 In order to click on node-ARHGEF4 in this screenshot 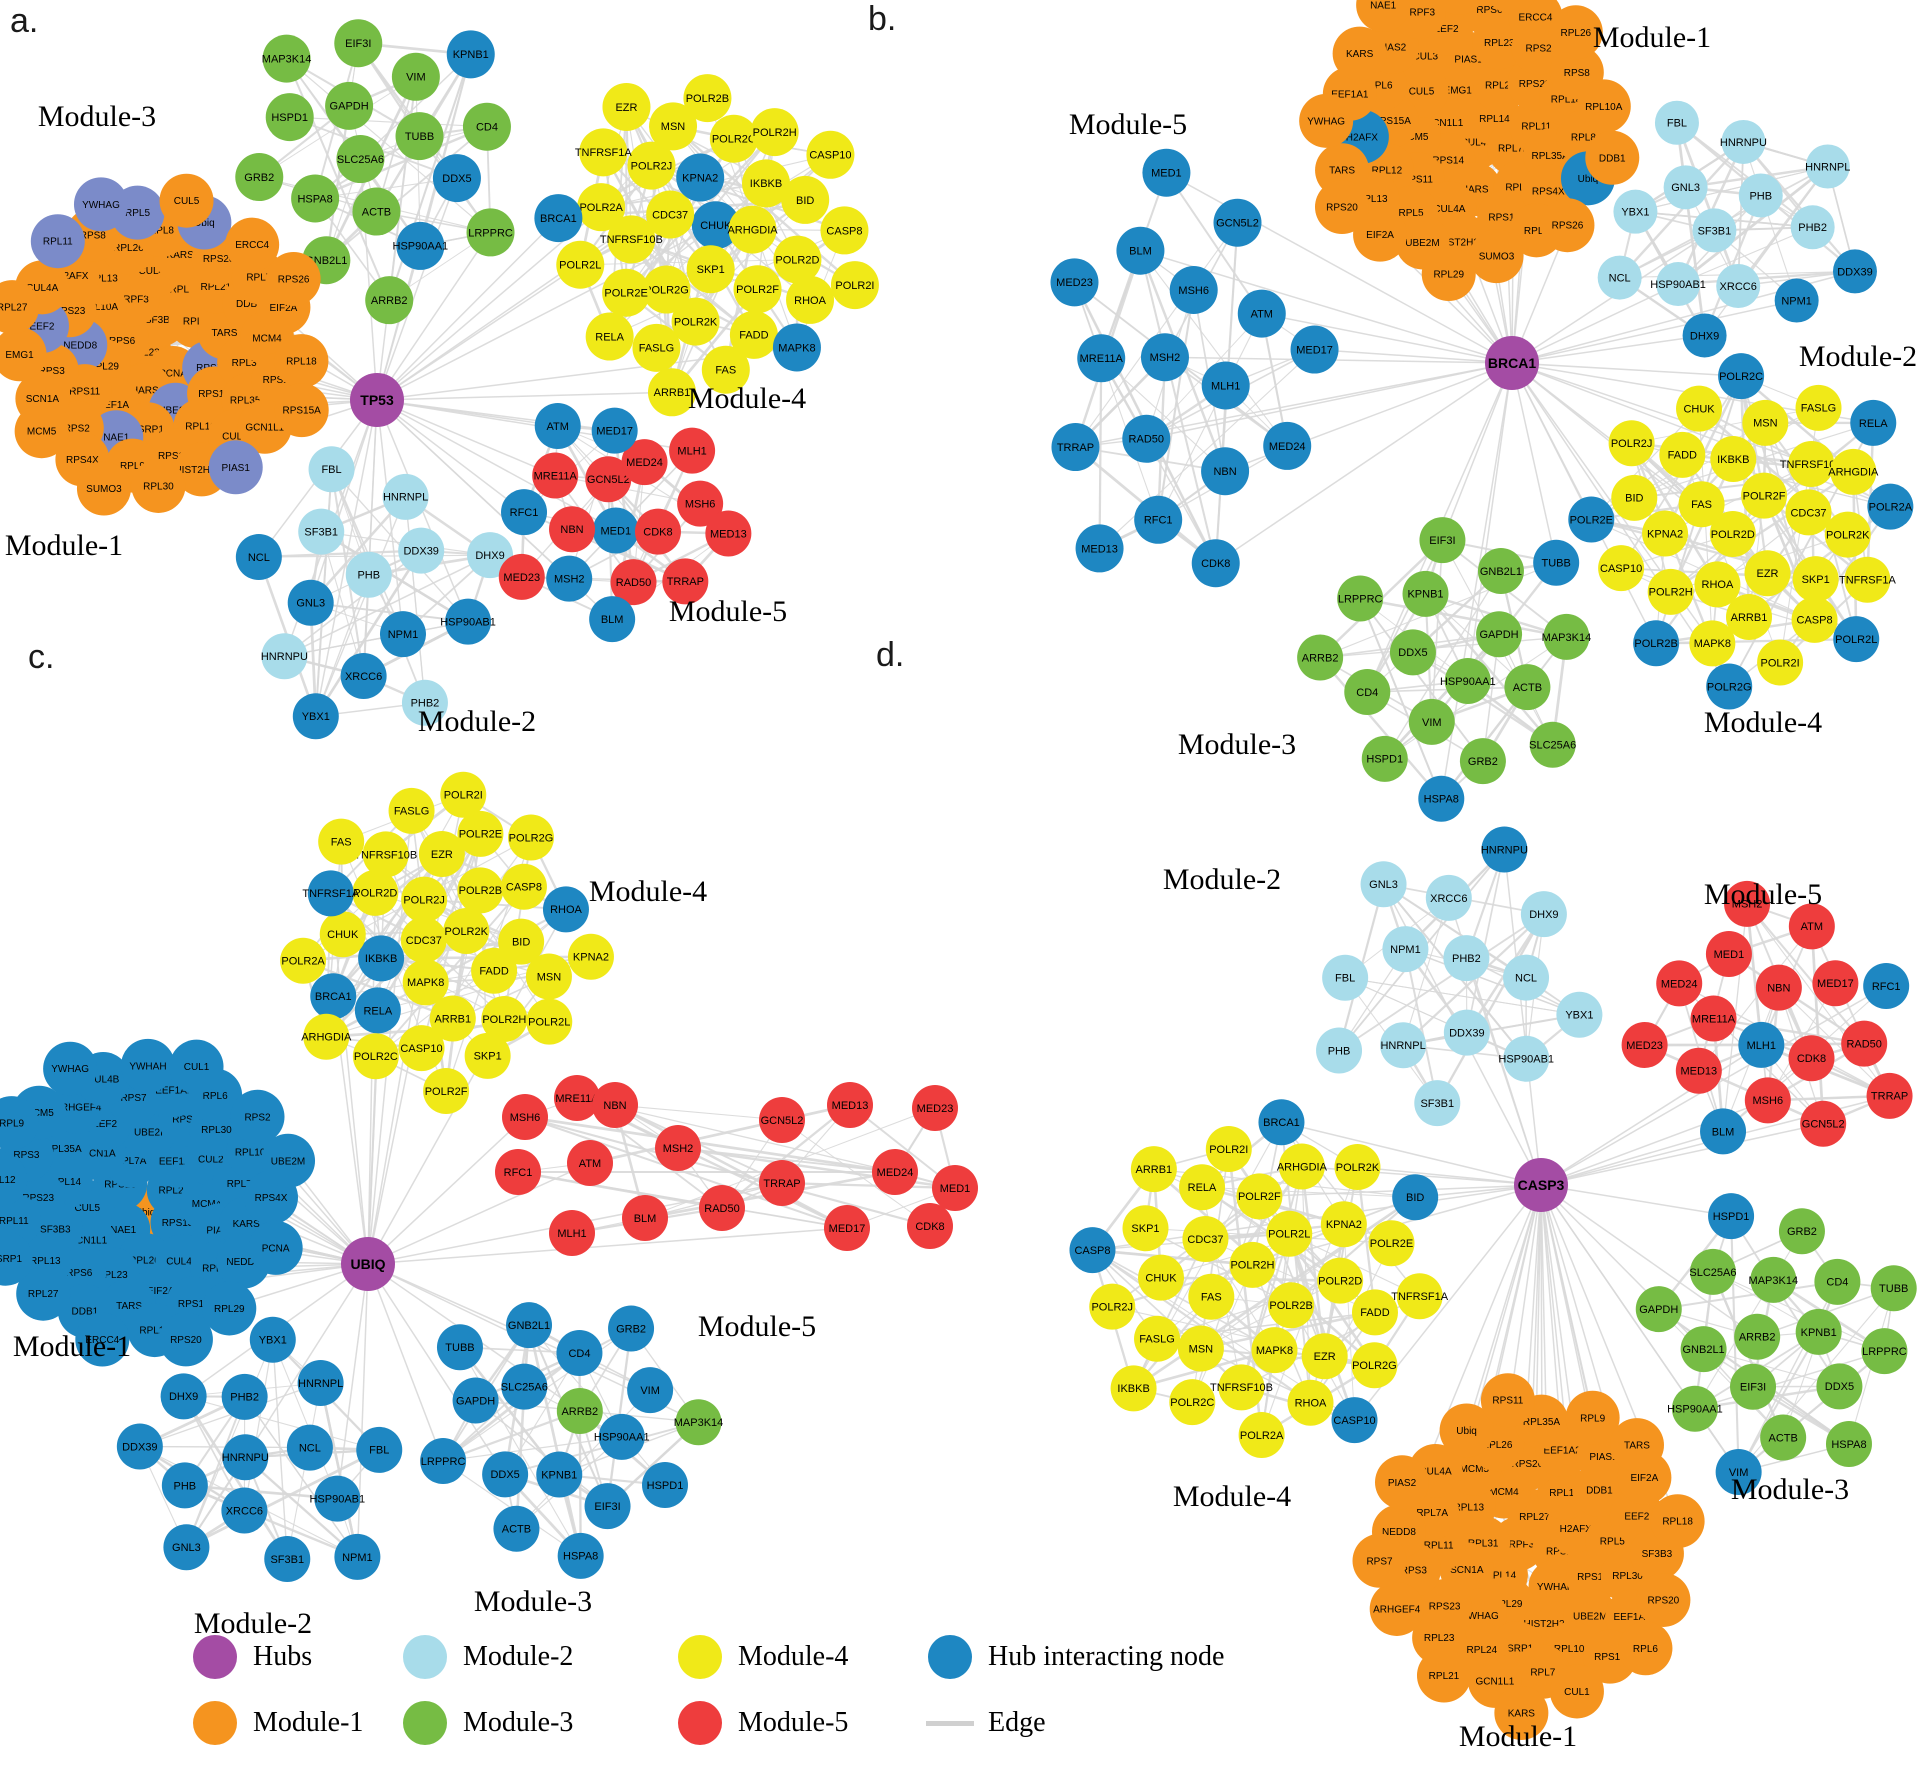, I will do `click(1396, 1608)`.